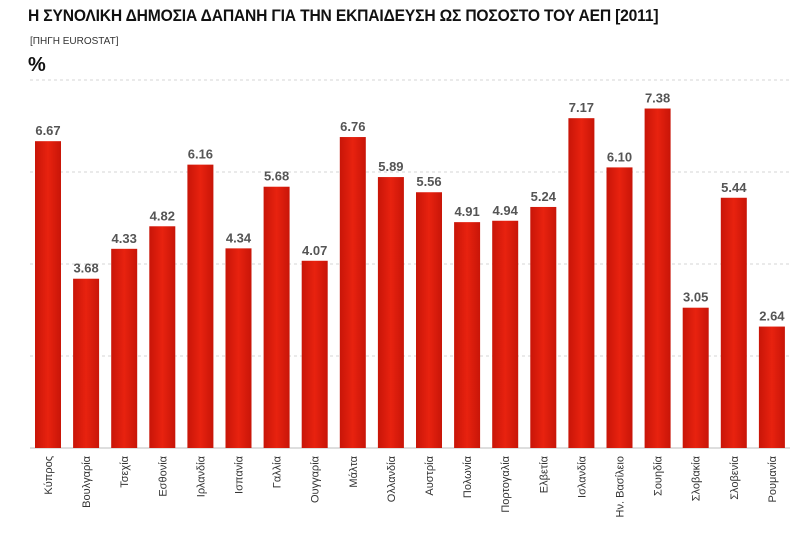 The image size is (800, 542). I want to click on value-label: 6.10, so click(619, 156).